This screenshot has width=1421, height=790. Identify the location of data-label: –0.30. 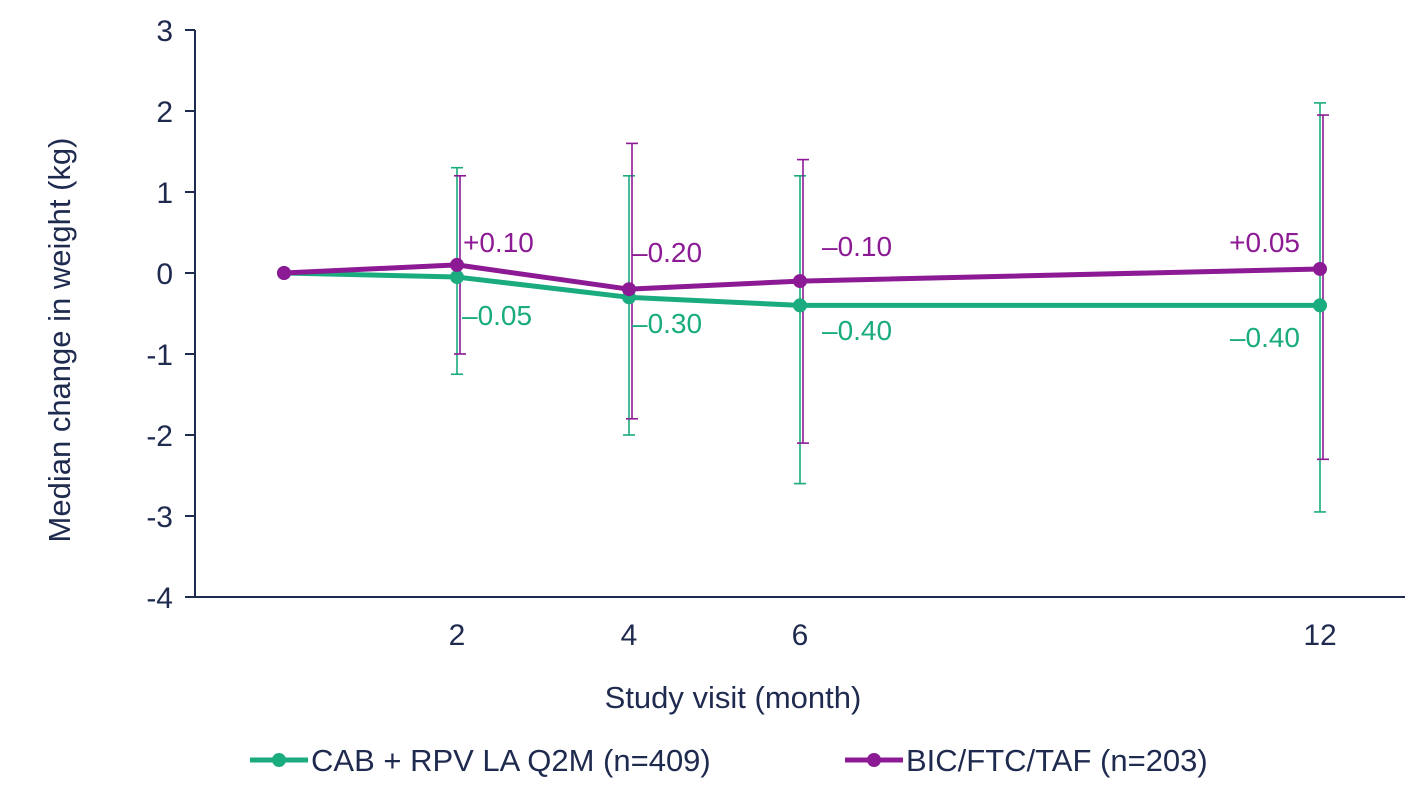
(667, 323).